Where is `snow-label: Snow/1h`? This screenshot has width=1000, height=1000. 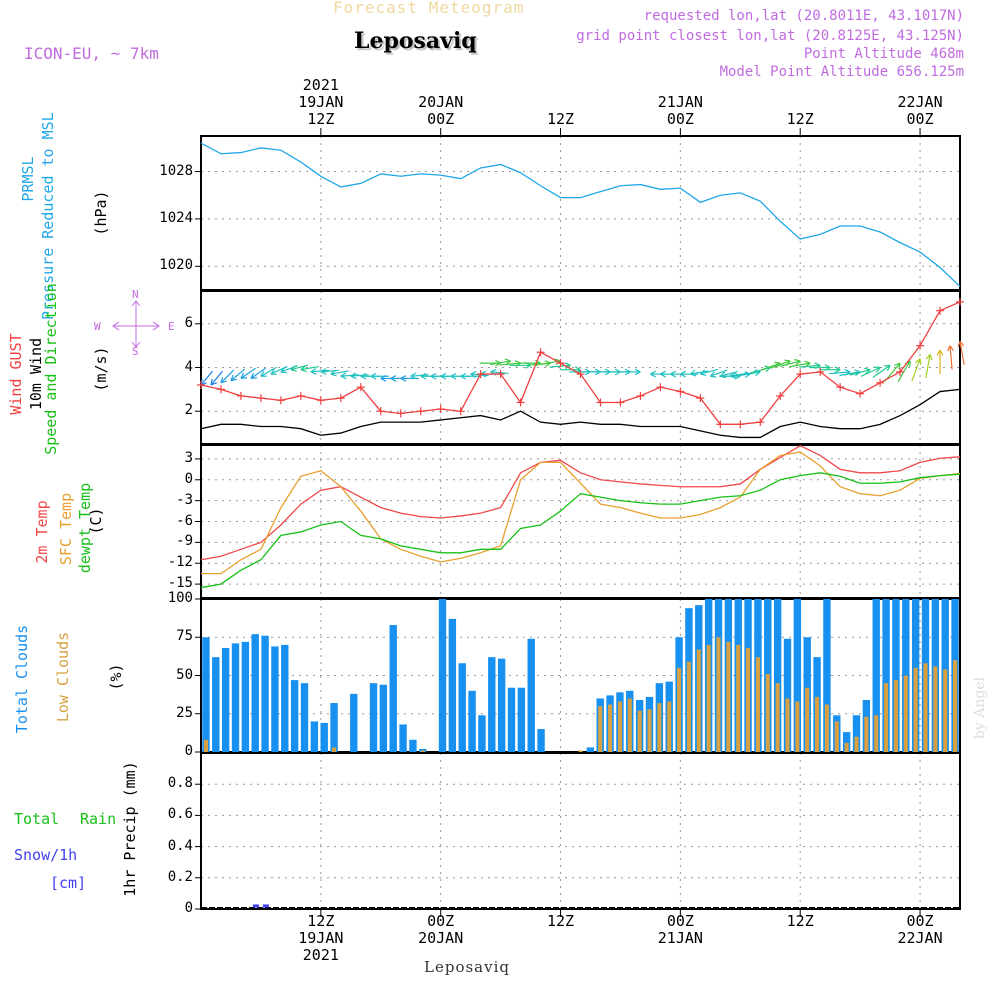
snow-label: Snow/1h is located at coordinates (46, 855).